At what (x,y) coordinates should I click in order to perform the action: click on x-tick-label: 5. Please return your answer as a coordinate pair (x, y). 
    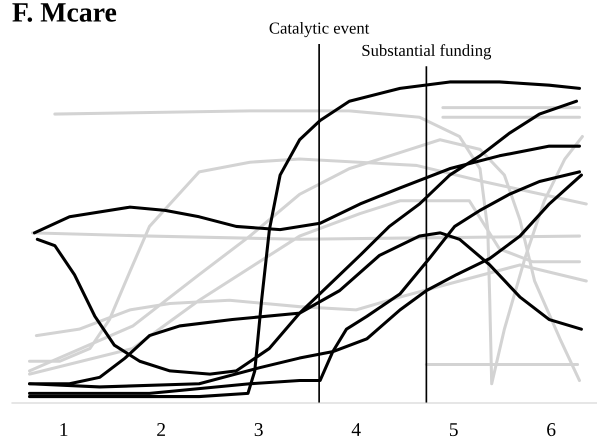
    Looking at the image, I should click on (454, 429).